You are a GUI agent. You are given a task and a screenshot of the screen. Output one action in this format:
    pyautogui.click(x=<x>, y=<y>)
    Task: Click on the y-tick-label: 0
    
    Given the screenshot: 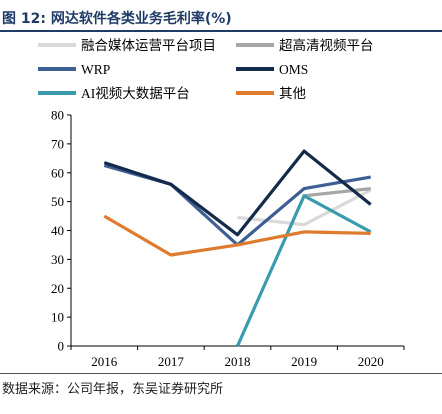 What is the action you would take?
    pyautogui.click(x=61, y=346)
    